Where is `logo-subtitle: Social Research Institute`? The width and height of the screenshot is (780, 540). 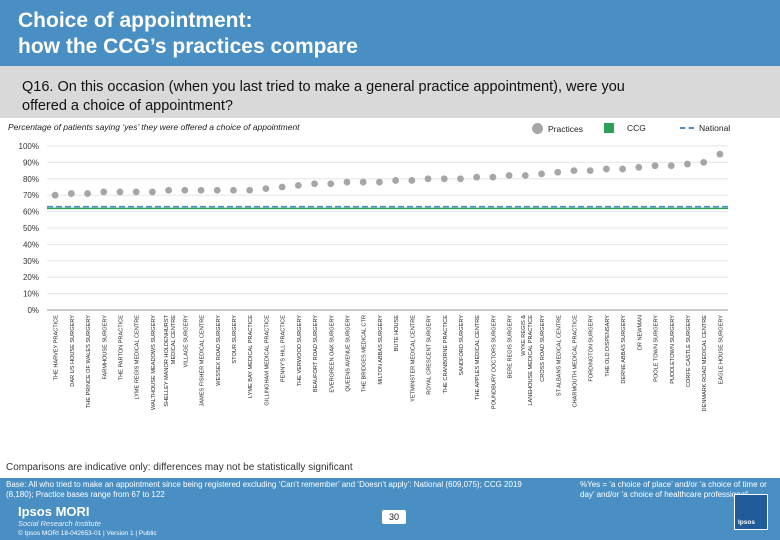 logo-subtitle: Social Research Institute is located at coordinates (59, 523).